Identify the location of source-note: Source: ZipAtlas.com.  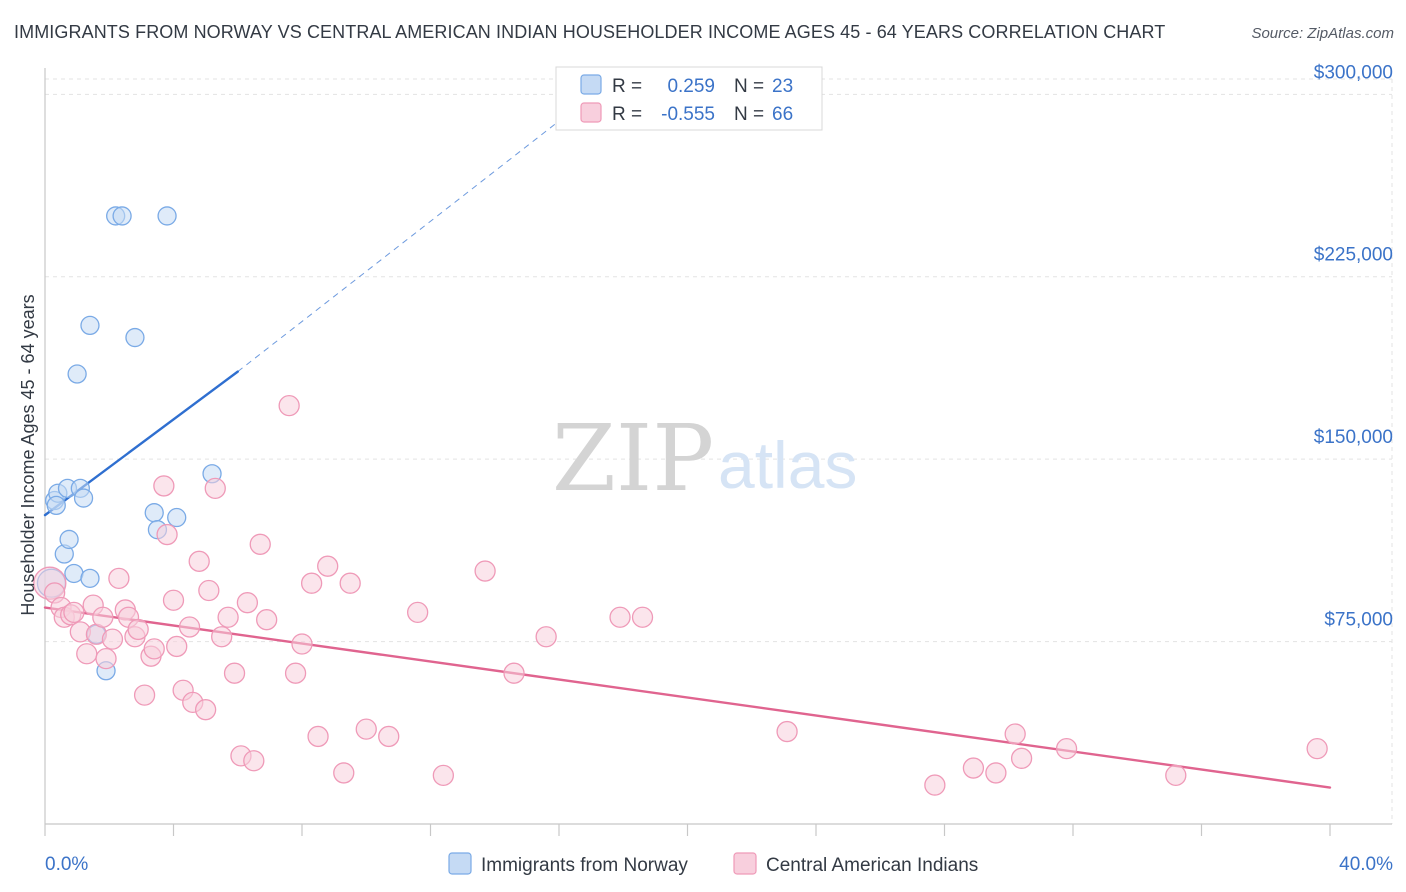
(1322, 33).